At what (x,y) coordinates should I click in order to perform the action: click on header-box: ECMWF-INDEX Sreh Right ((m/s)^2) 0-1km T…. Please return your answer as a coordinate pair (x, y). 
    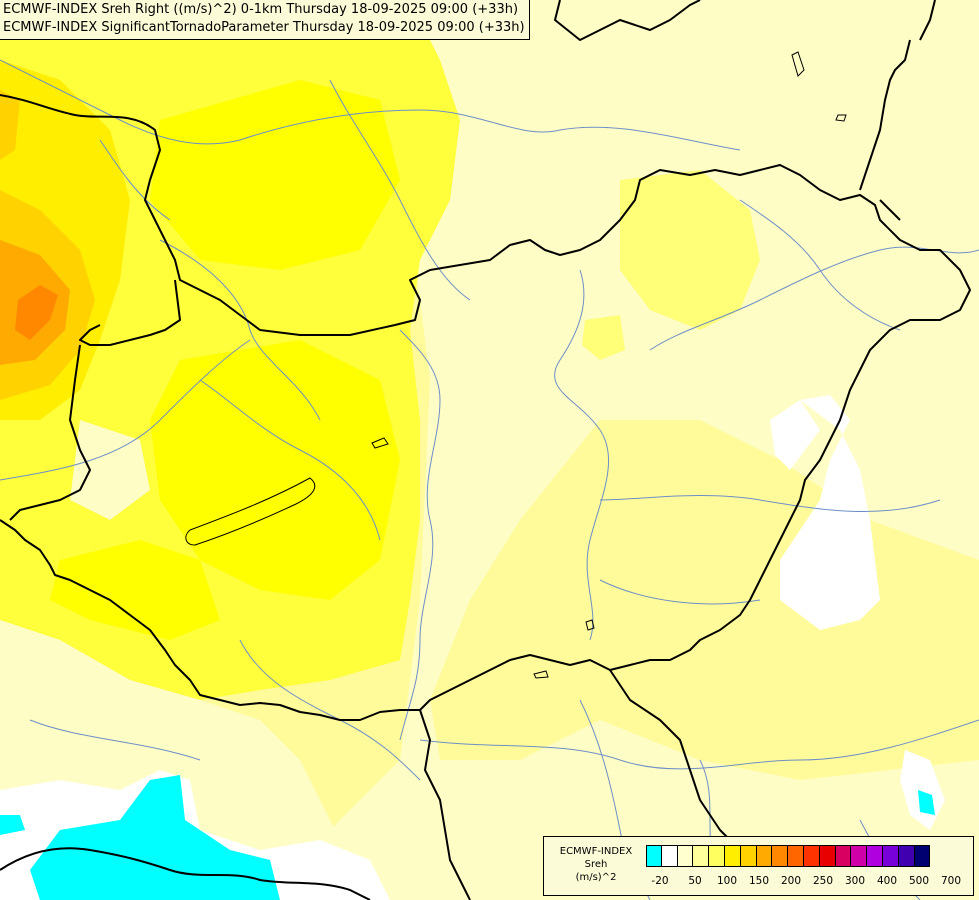
    Looking at the image, I should click on (265, 20).